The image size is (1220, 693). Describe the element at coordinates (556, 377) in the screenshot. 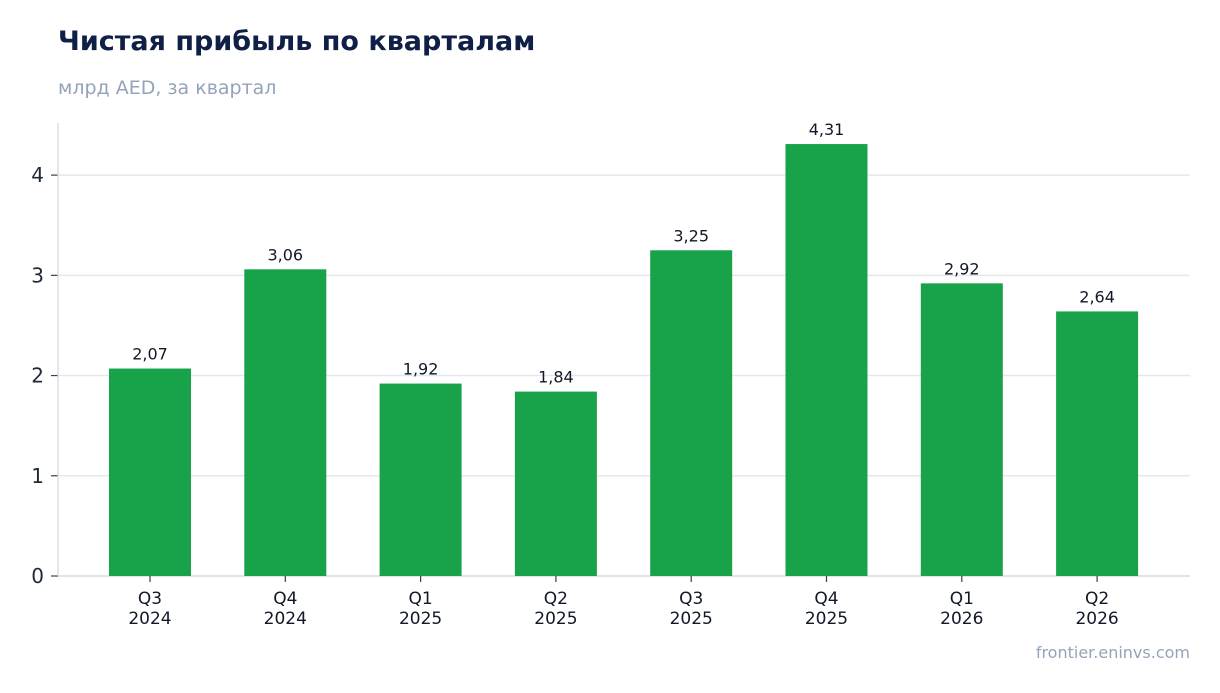

I see `data-label: 1,84` at that location.